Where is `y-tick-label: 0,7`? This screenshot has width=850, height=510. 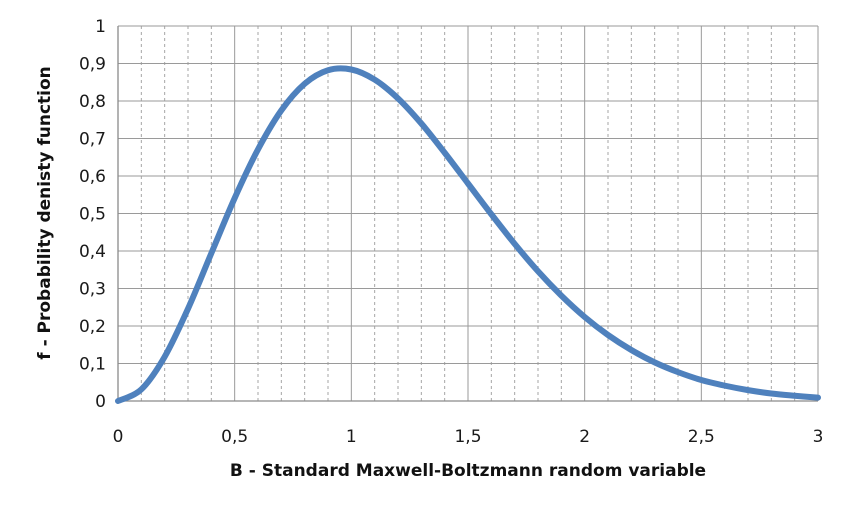 y-tick-label: 0,7 is located at coordinates (92, 140).